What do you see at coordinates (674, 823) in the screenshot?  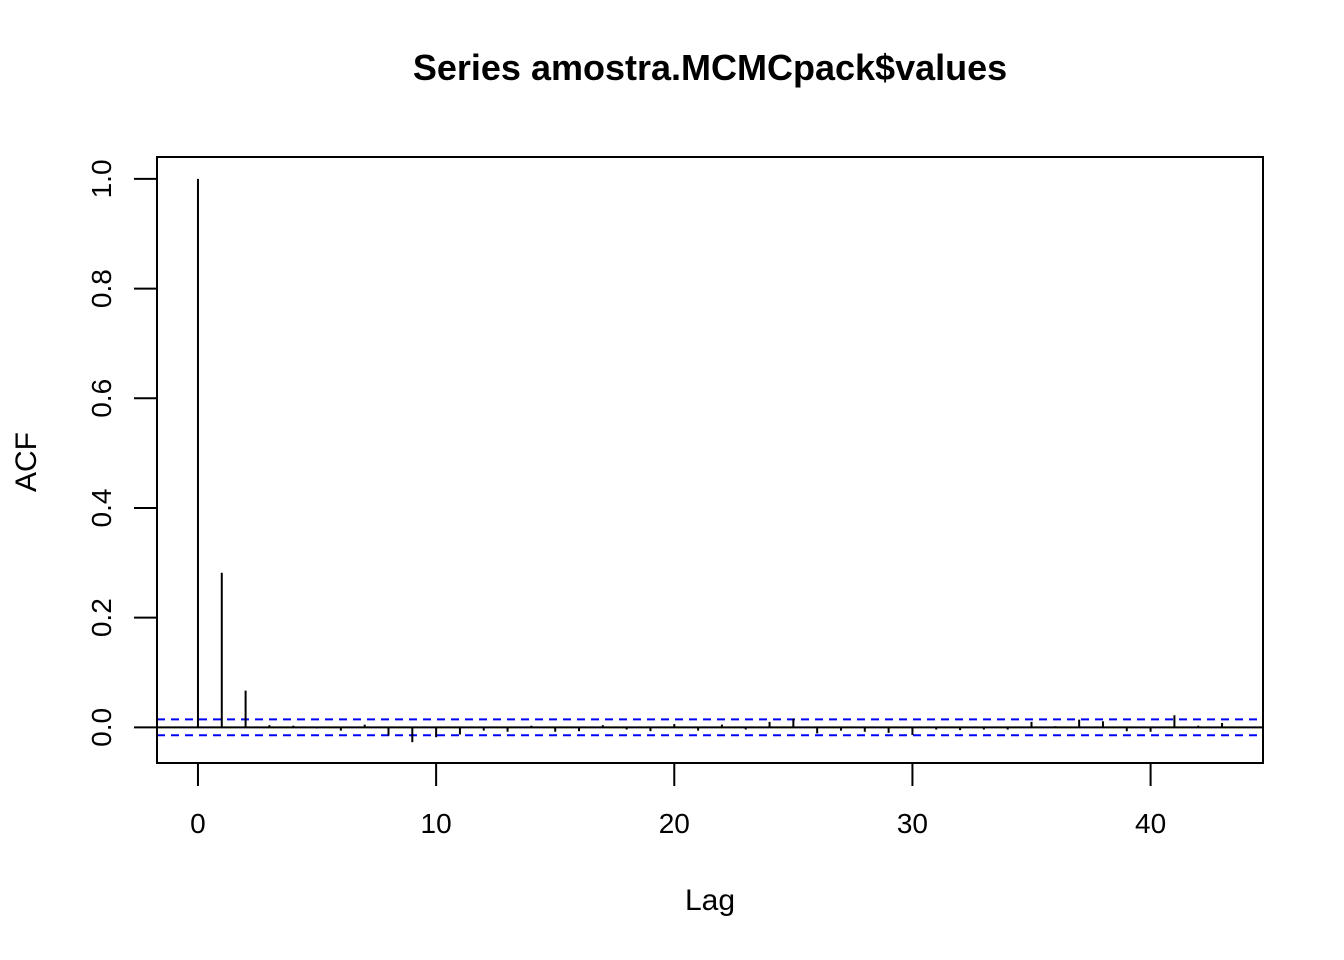 I see `x-tick-label: 20` at bounding box center [674, 823].